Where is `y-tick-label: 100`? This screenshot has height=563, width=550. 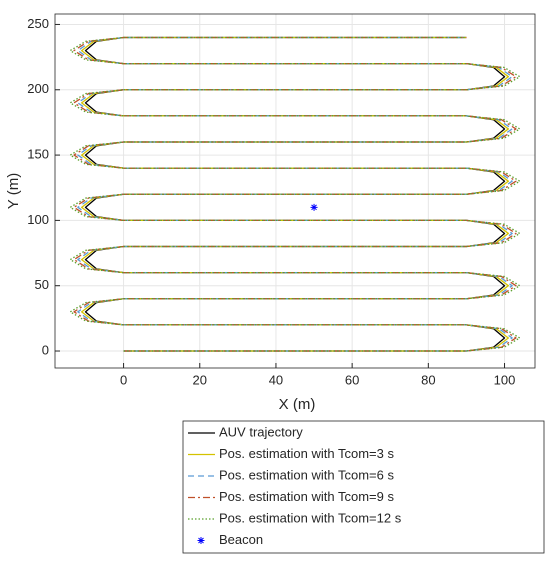
y-tick-label: 100 is located at coordinates (38, 219).